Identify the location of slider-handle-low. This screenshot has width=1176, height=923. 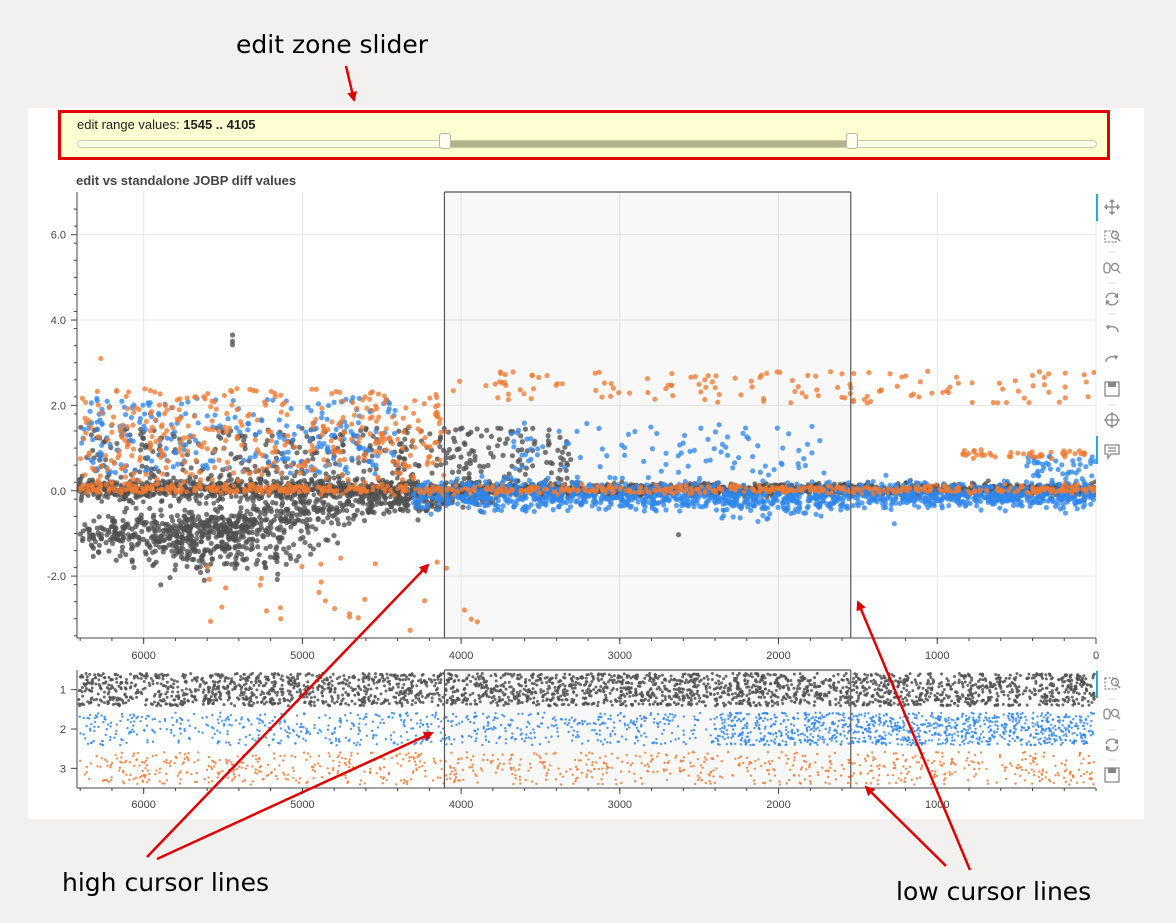
(851, 141).